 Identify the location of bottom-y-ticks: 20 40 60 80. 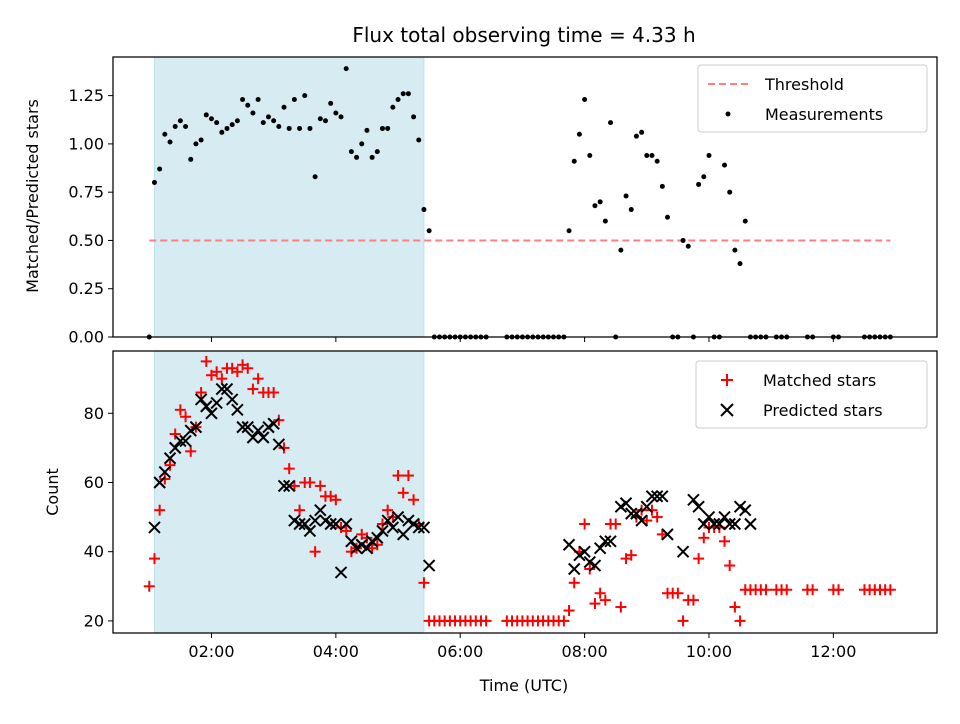
(98, 517).